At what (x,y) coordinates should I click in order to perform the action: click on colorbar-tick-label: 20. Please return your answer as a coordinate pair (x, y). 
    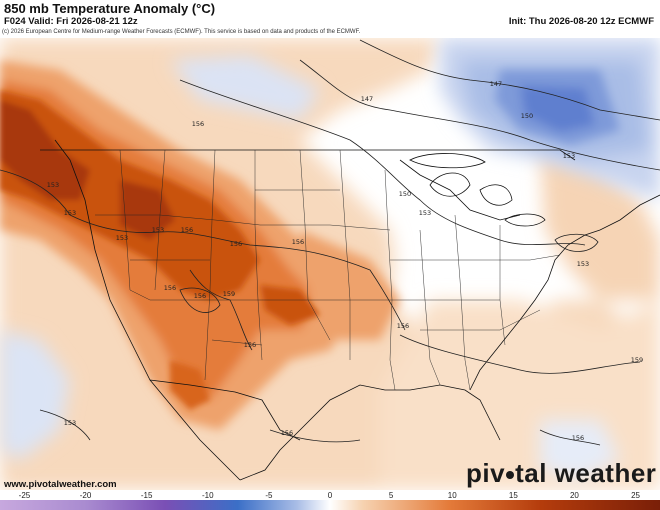
    Looking at the image, I should click on (574, 495).